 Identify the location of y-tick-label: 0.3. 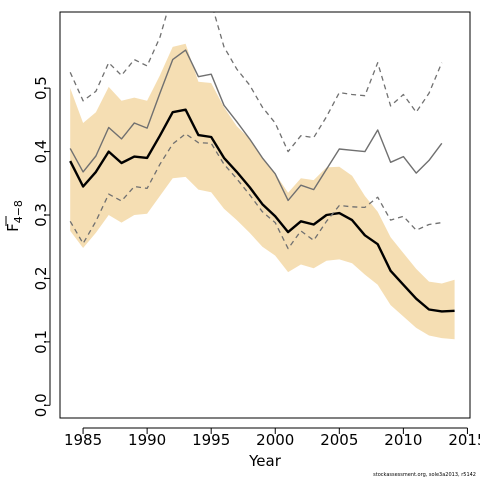
(41, 215).